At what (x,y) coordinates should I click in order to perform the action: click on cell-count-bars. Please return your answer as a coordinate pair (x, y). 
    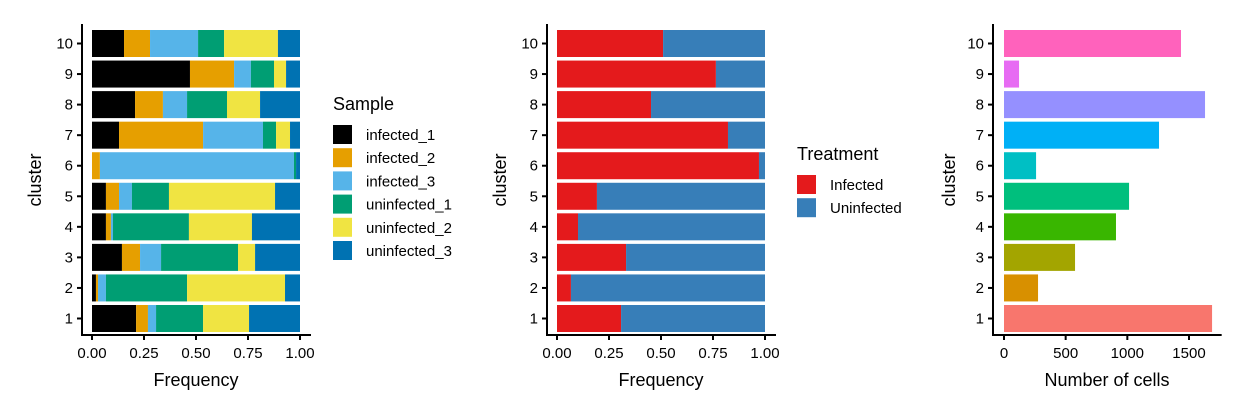
    Looking at the image, I should click on (1108, 181).